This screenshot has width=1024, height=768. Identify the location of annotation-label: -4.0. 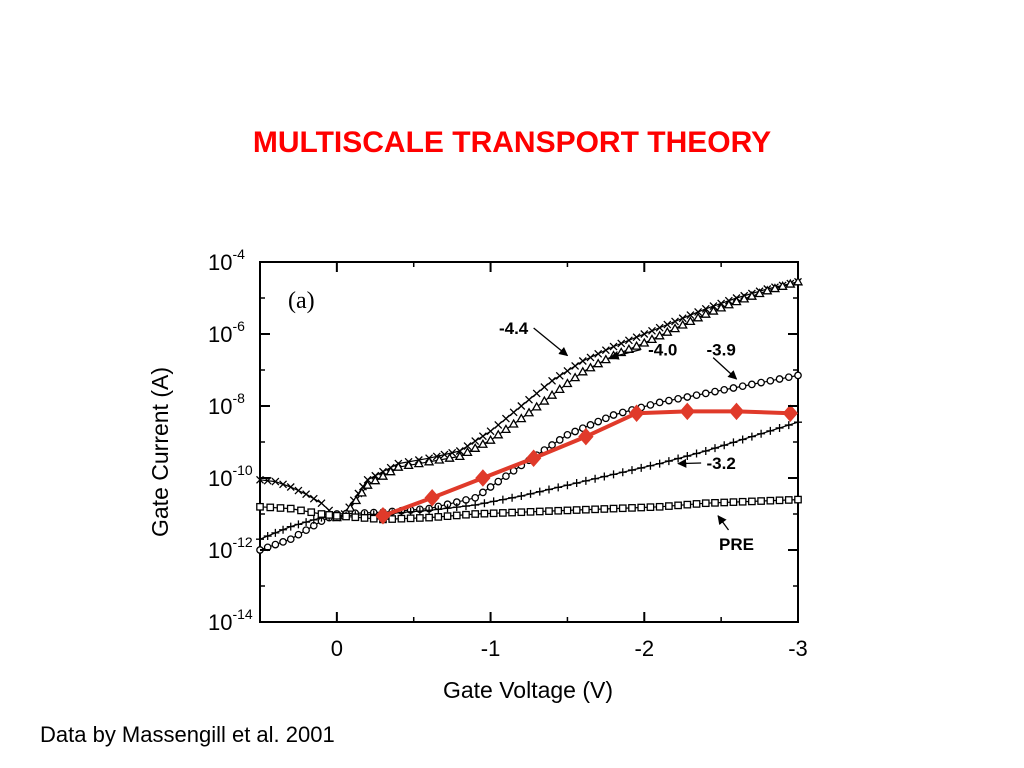
(662, 350).